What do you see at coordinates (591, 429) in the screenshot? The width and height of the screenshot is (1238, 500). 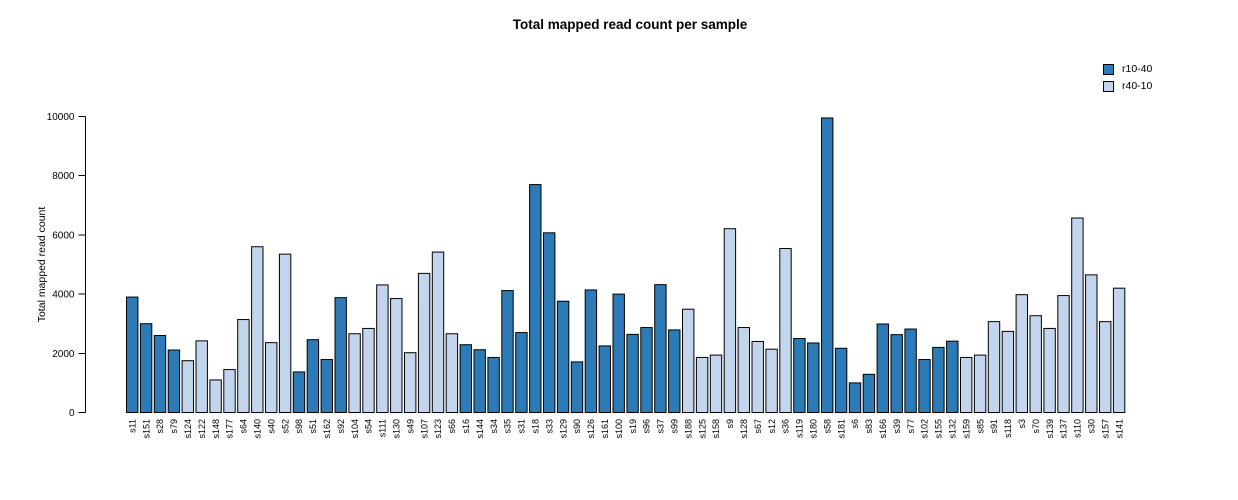 I see `x-tick-label-s126: s126` at bounding box center [591, 429].